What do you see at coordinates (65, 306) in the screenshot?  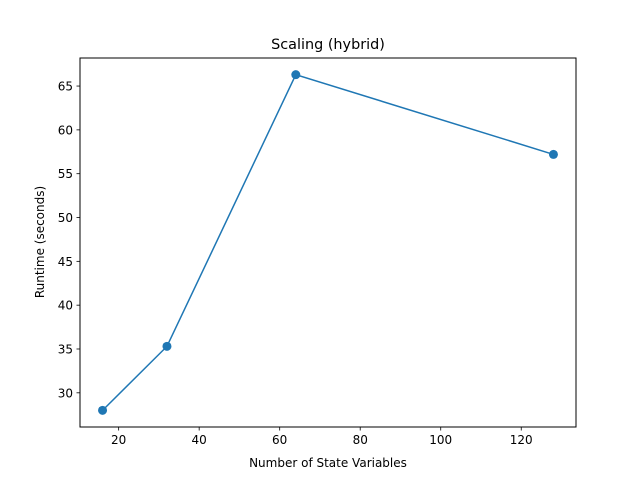 I see `y-tick-label: 40` at bounding box center [65, 306].